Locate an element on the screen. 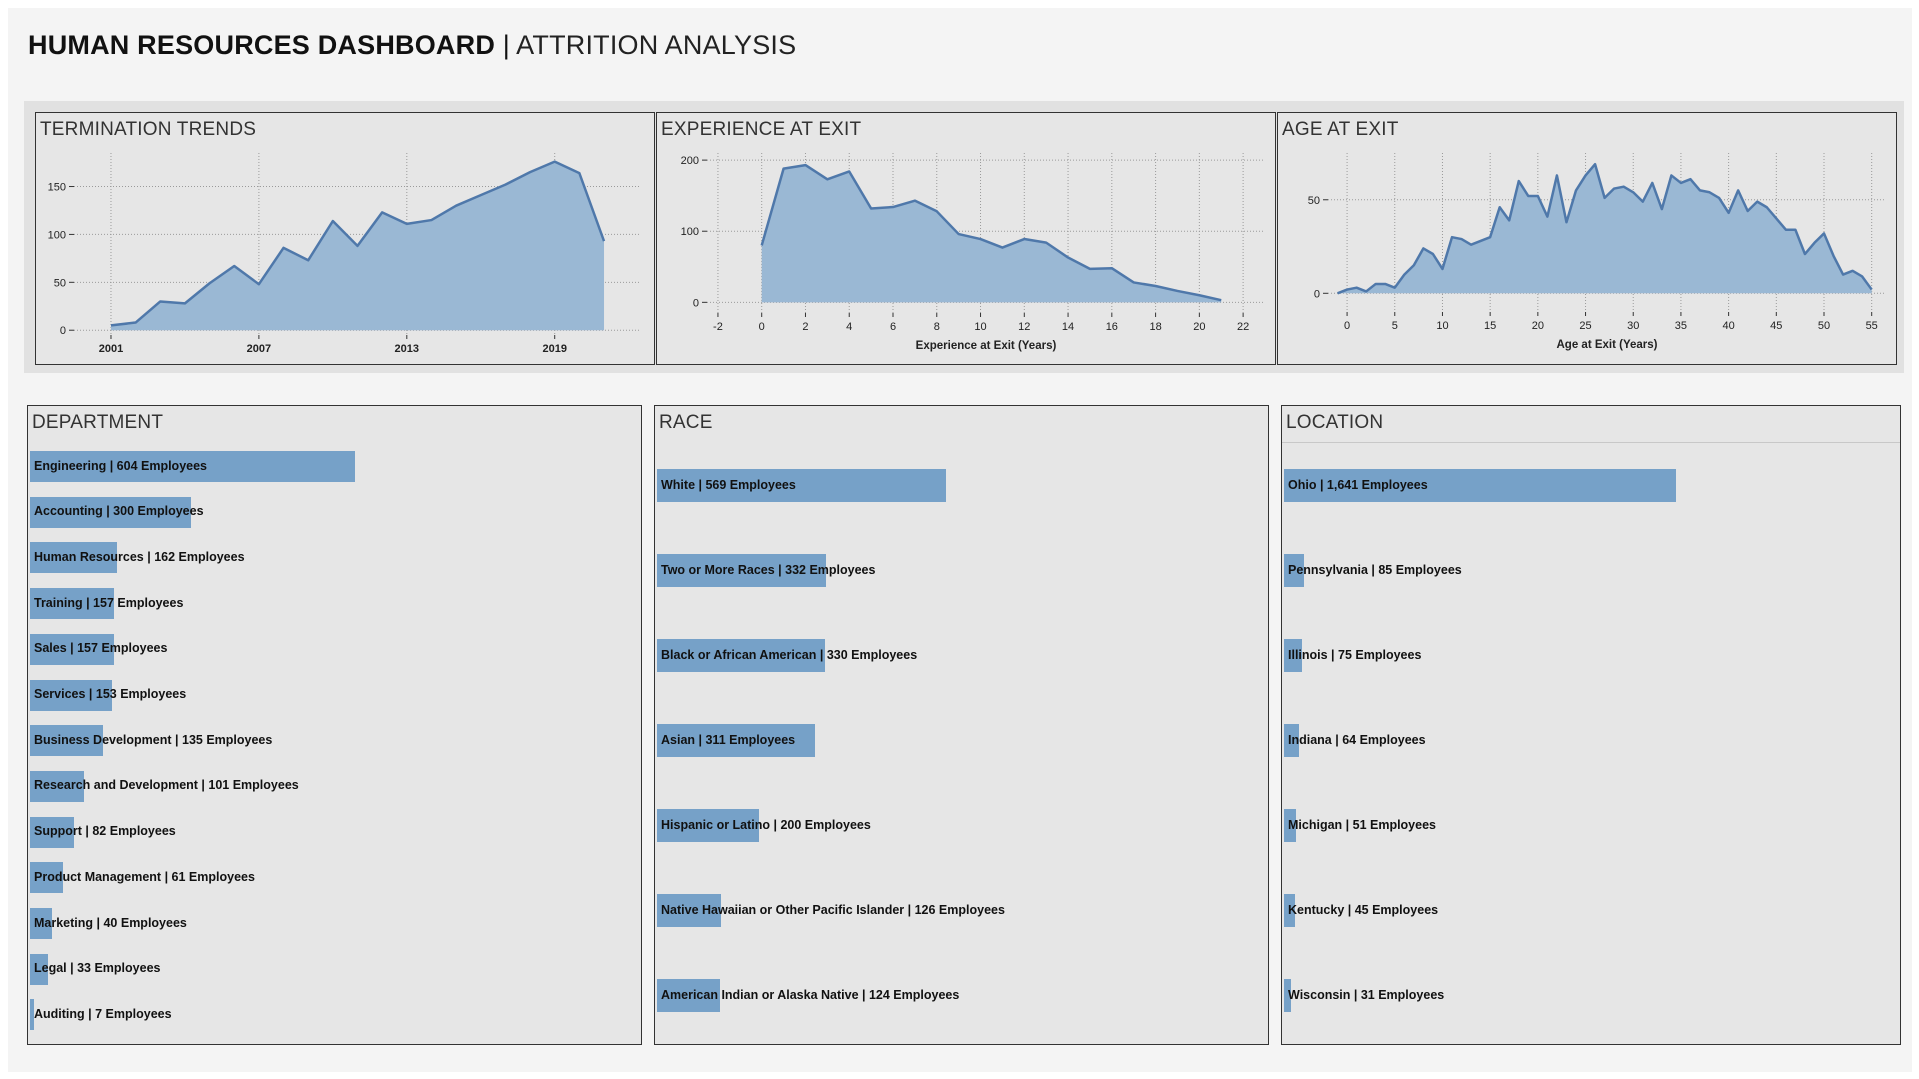  x-axis-label: Experience at Exit (Years) is located at coordinates (986, 346).